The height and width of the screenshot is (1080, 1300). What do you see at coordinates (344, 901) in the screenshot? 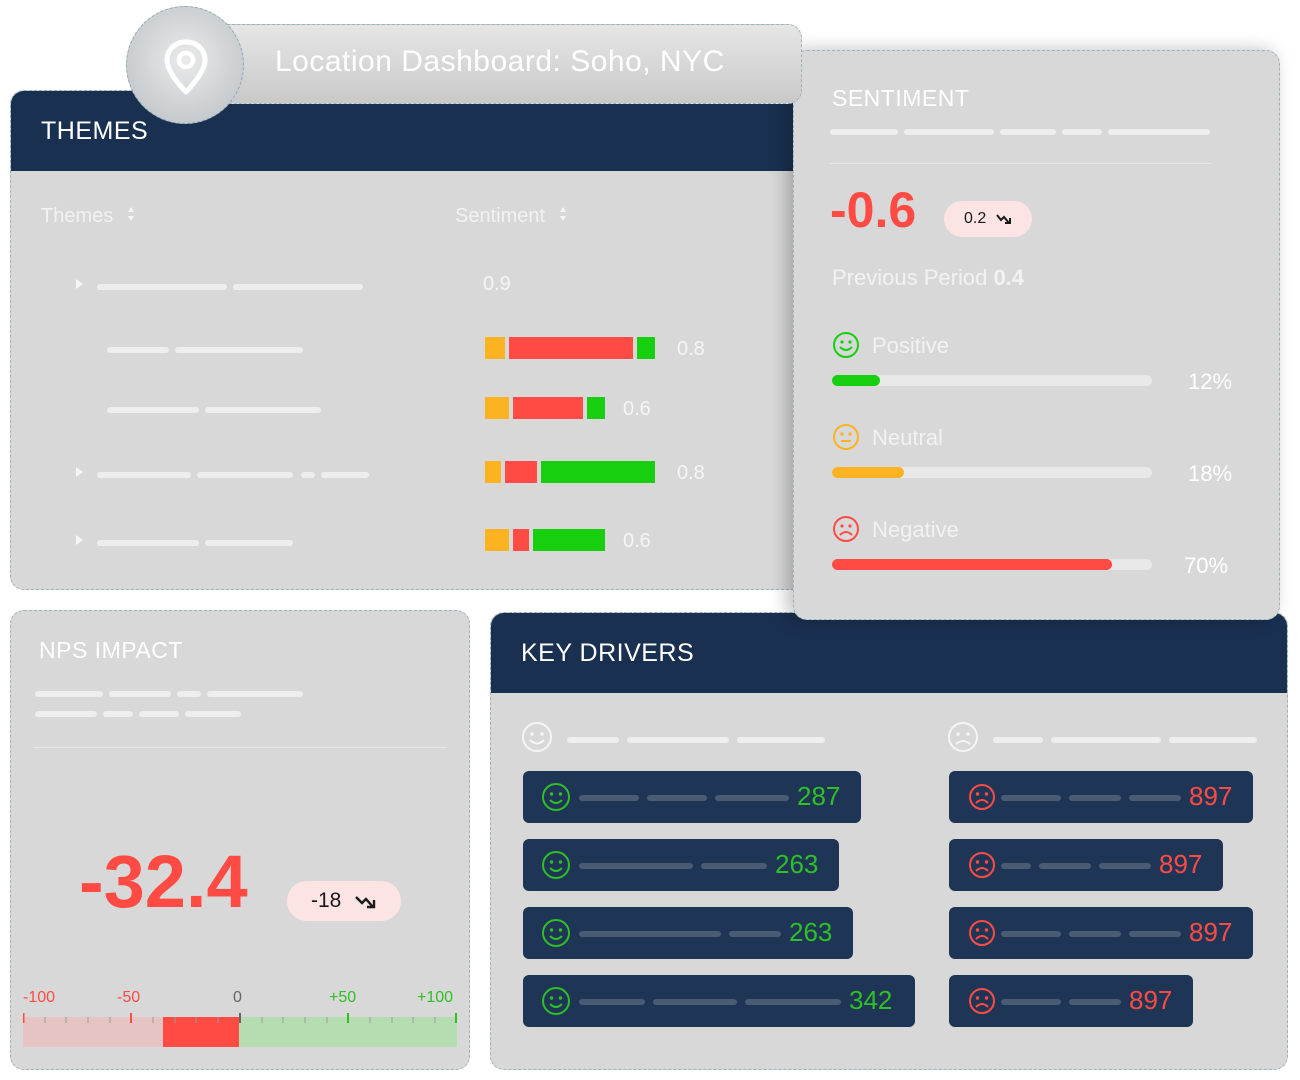
I see `nps-change-badge: -18` at bounding box center [344, 901].